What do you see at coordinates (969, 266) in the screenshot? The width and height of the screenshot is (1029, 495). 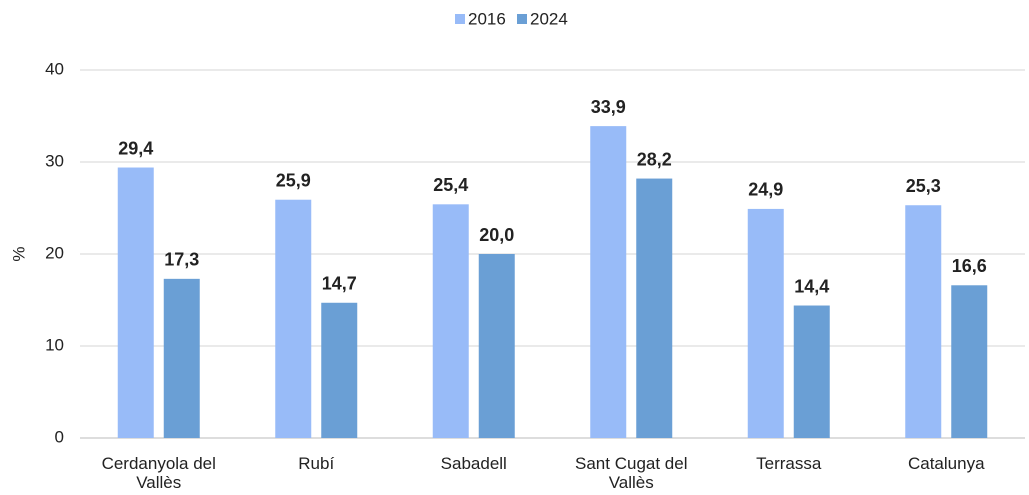 I see `value-label: 16,6` at bounding box center [969, 266].